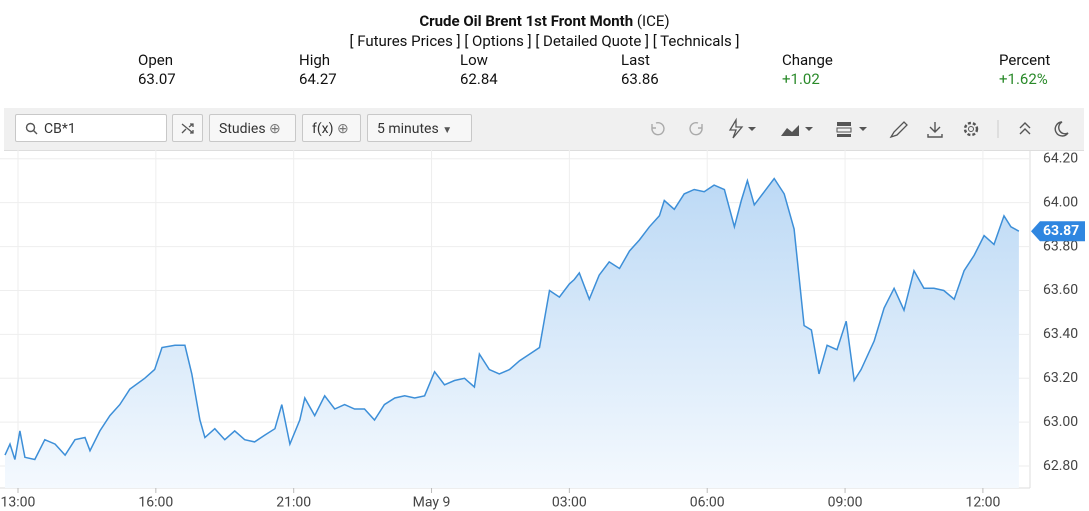 The width and height of the screenshot is (1089, 511). I want to click on instrument-name: Crude Oil Brent 1st Front Month, so click(526, 21).